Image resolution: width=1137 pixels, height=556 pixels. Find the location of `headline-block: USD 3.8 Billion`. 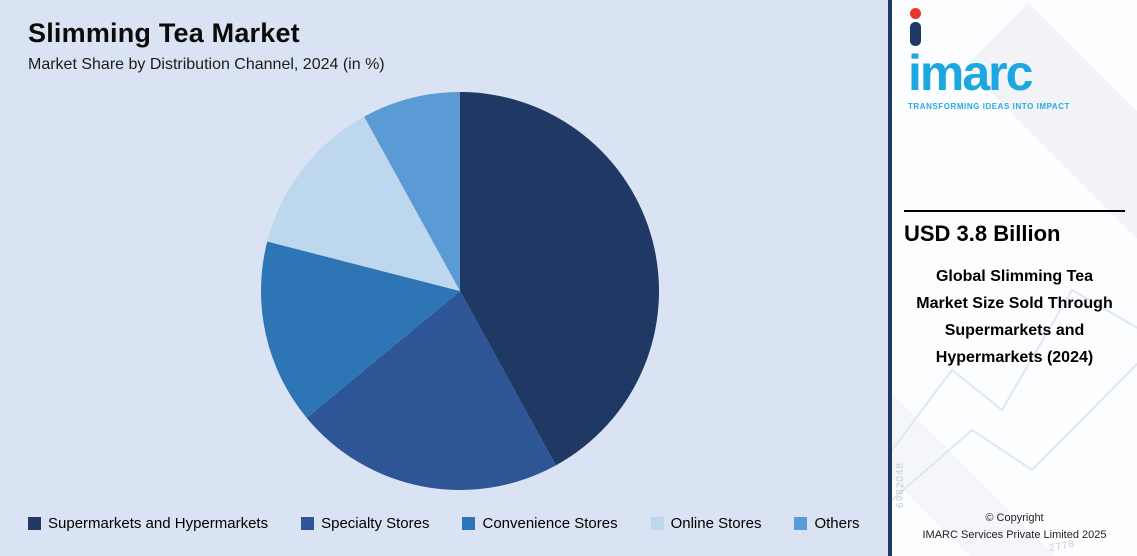

headline-block: USD 3.8 Billion is located at coordinates (1014, 228).